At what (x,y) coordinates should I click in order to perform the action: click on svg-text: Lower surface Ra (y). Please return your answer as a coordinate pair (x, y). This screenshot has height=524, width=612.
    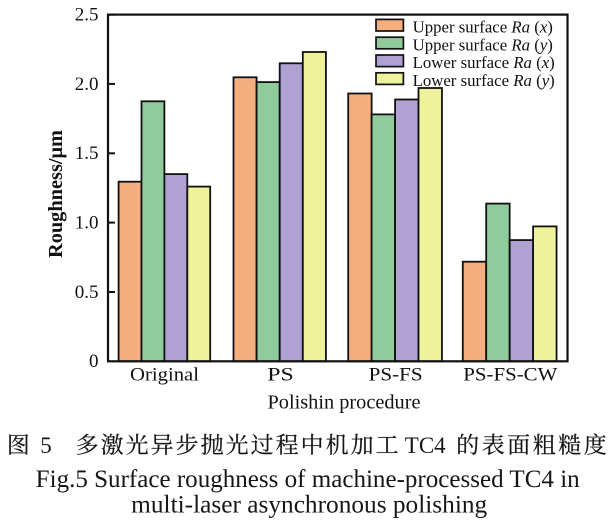
    Looking at the image, I should click on (484, 80).